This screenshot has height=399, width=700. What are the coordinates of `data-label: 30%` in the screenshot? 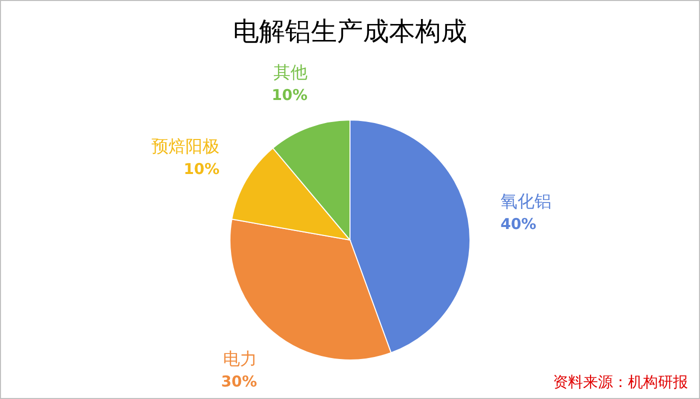 It's located at (239, 381).